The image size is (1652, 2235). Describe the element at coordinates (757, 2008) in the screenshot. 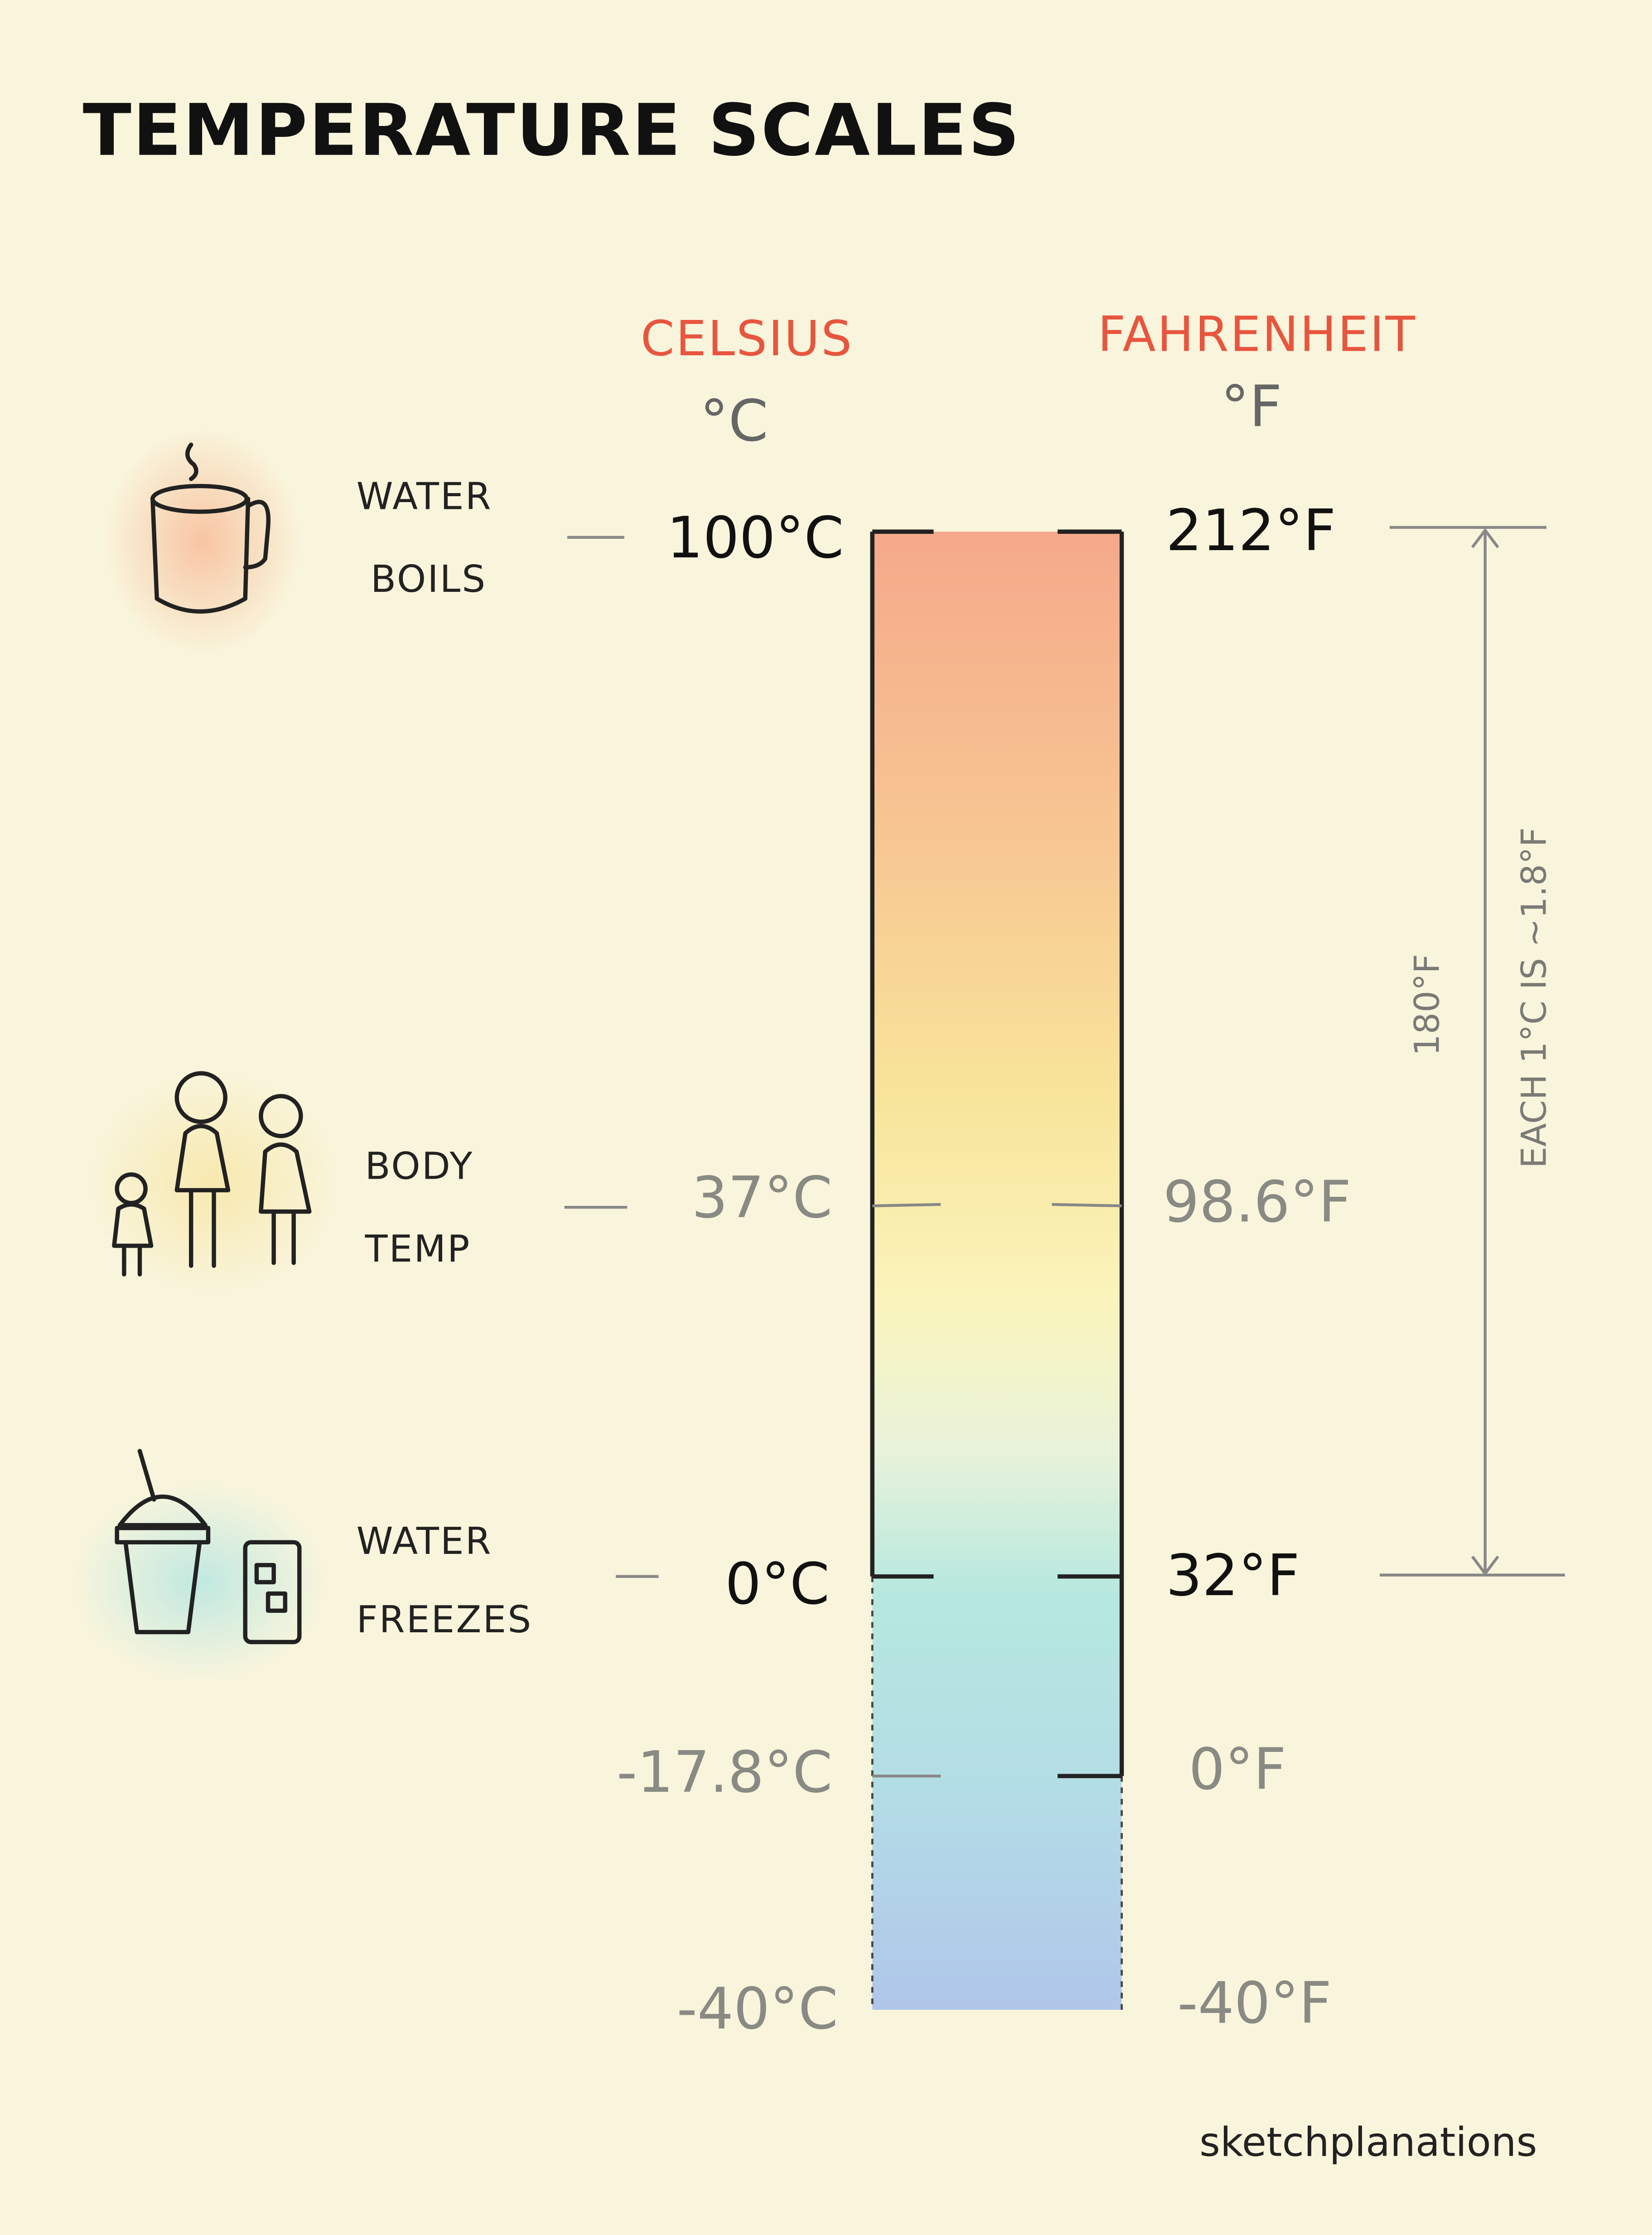

I see `celsius-value: -40°C` at that location.